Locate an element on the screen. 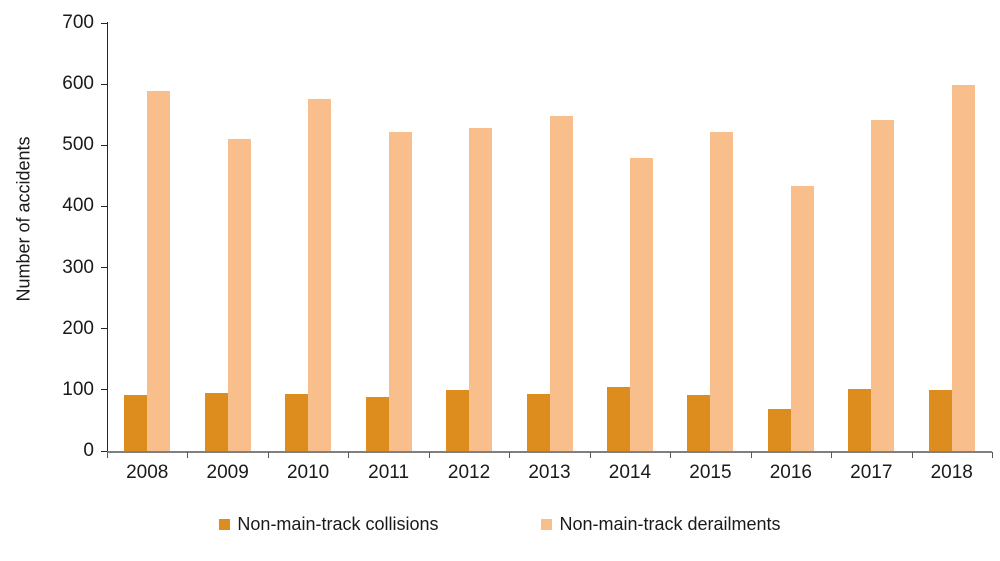  bar-collisions-2014 is located at coordinates (618, 418).